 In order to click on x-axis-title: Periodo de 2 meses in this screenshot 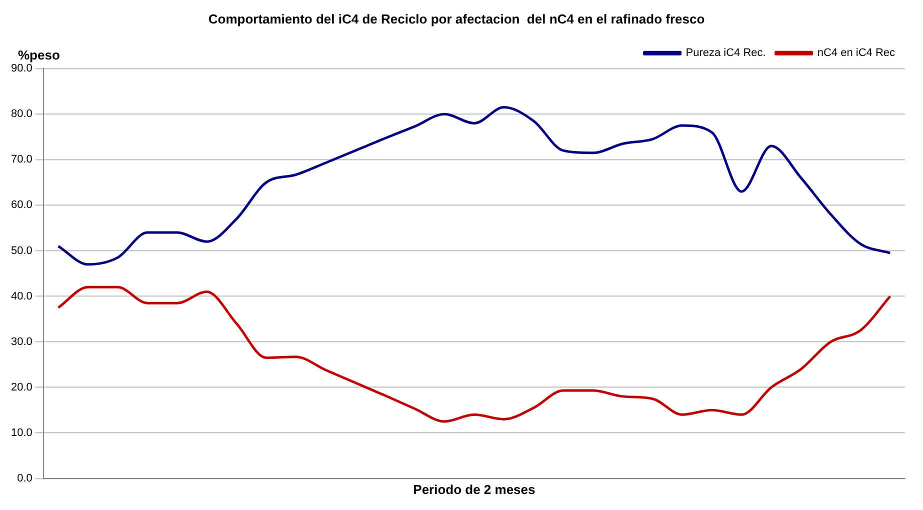, I will do `click(474, 489)`.